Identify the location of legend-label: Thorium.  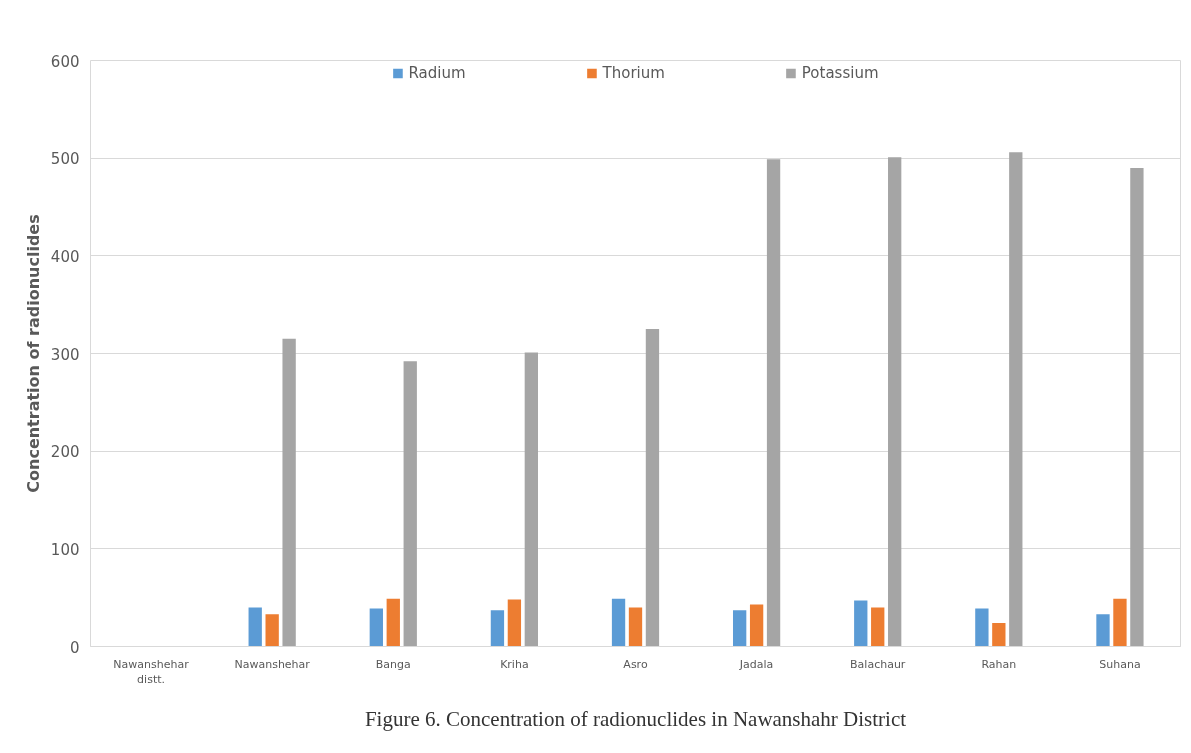
(633, 73).